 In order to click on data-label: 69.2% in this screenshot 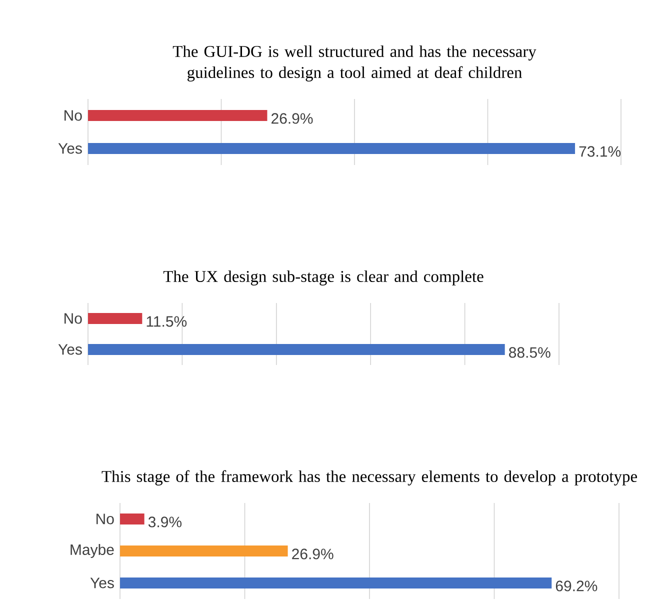, I will do `click(577, 586)`.